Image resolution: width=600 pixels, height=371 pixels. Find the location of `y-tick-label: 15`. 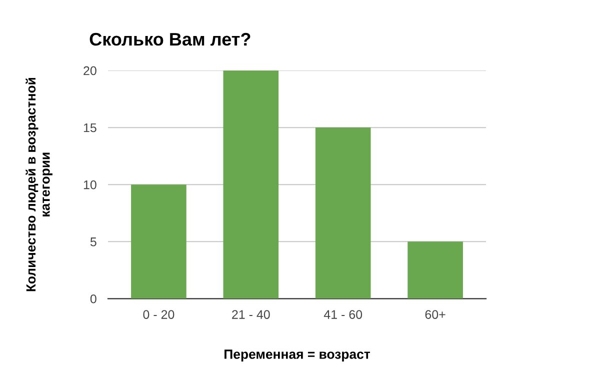

y-tick-label: 15 is located at coordinates (90, 127).